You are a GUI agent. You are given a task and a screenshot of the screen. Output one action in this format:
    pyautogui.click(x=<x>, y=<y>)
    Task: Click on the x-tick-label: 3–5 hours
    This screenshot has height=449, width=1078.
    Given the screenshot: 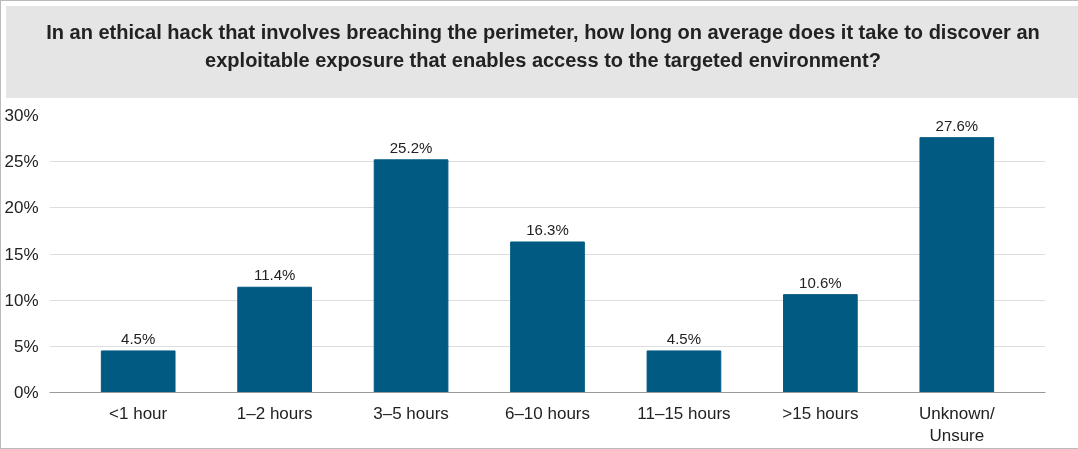 What is the action you would take?
    pyautogui.click(x=411, y=413)
    